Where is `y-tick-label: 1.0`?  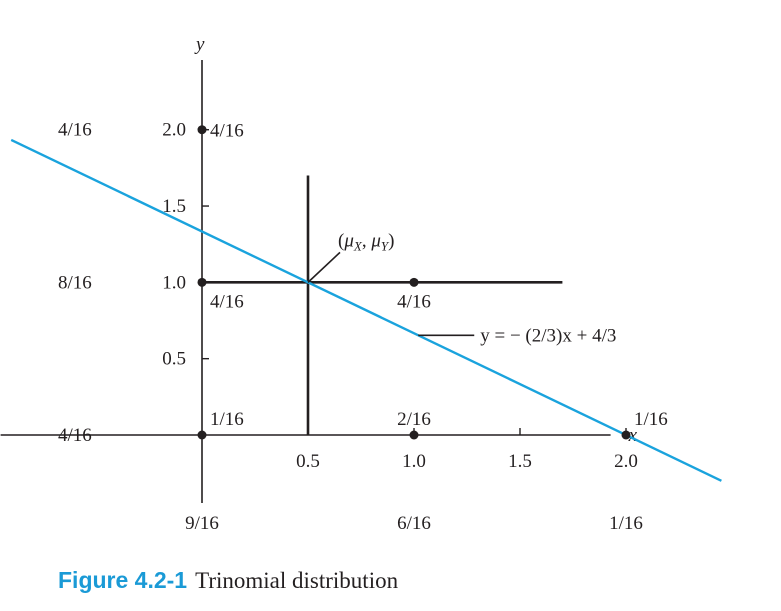 y-tick-label: 1.0 is located at coordinates (174, 282).